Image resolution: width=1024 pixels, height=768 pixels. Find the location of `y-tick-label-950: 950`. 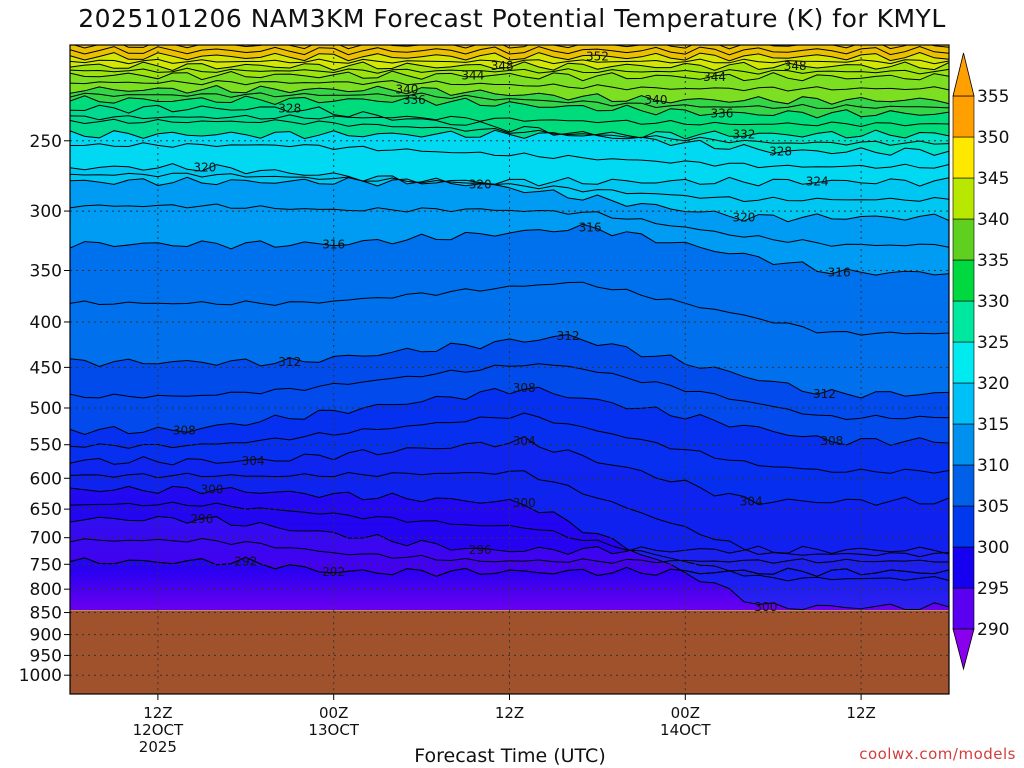

y-tick-label-950: 950 is located at coordinates (46, 656).